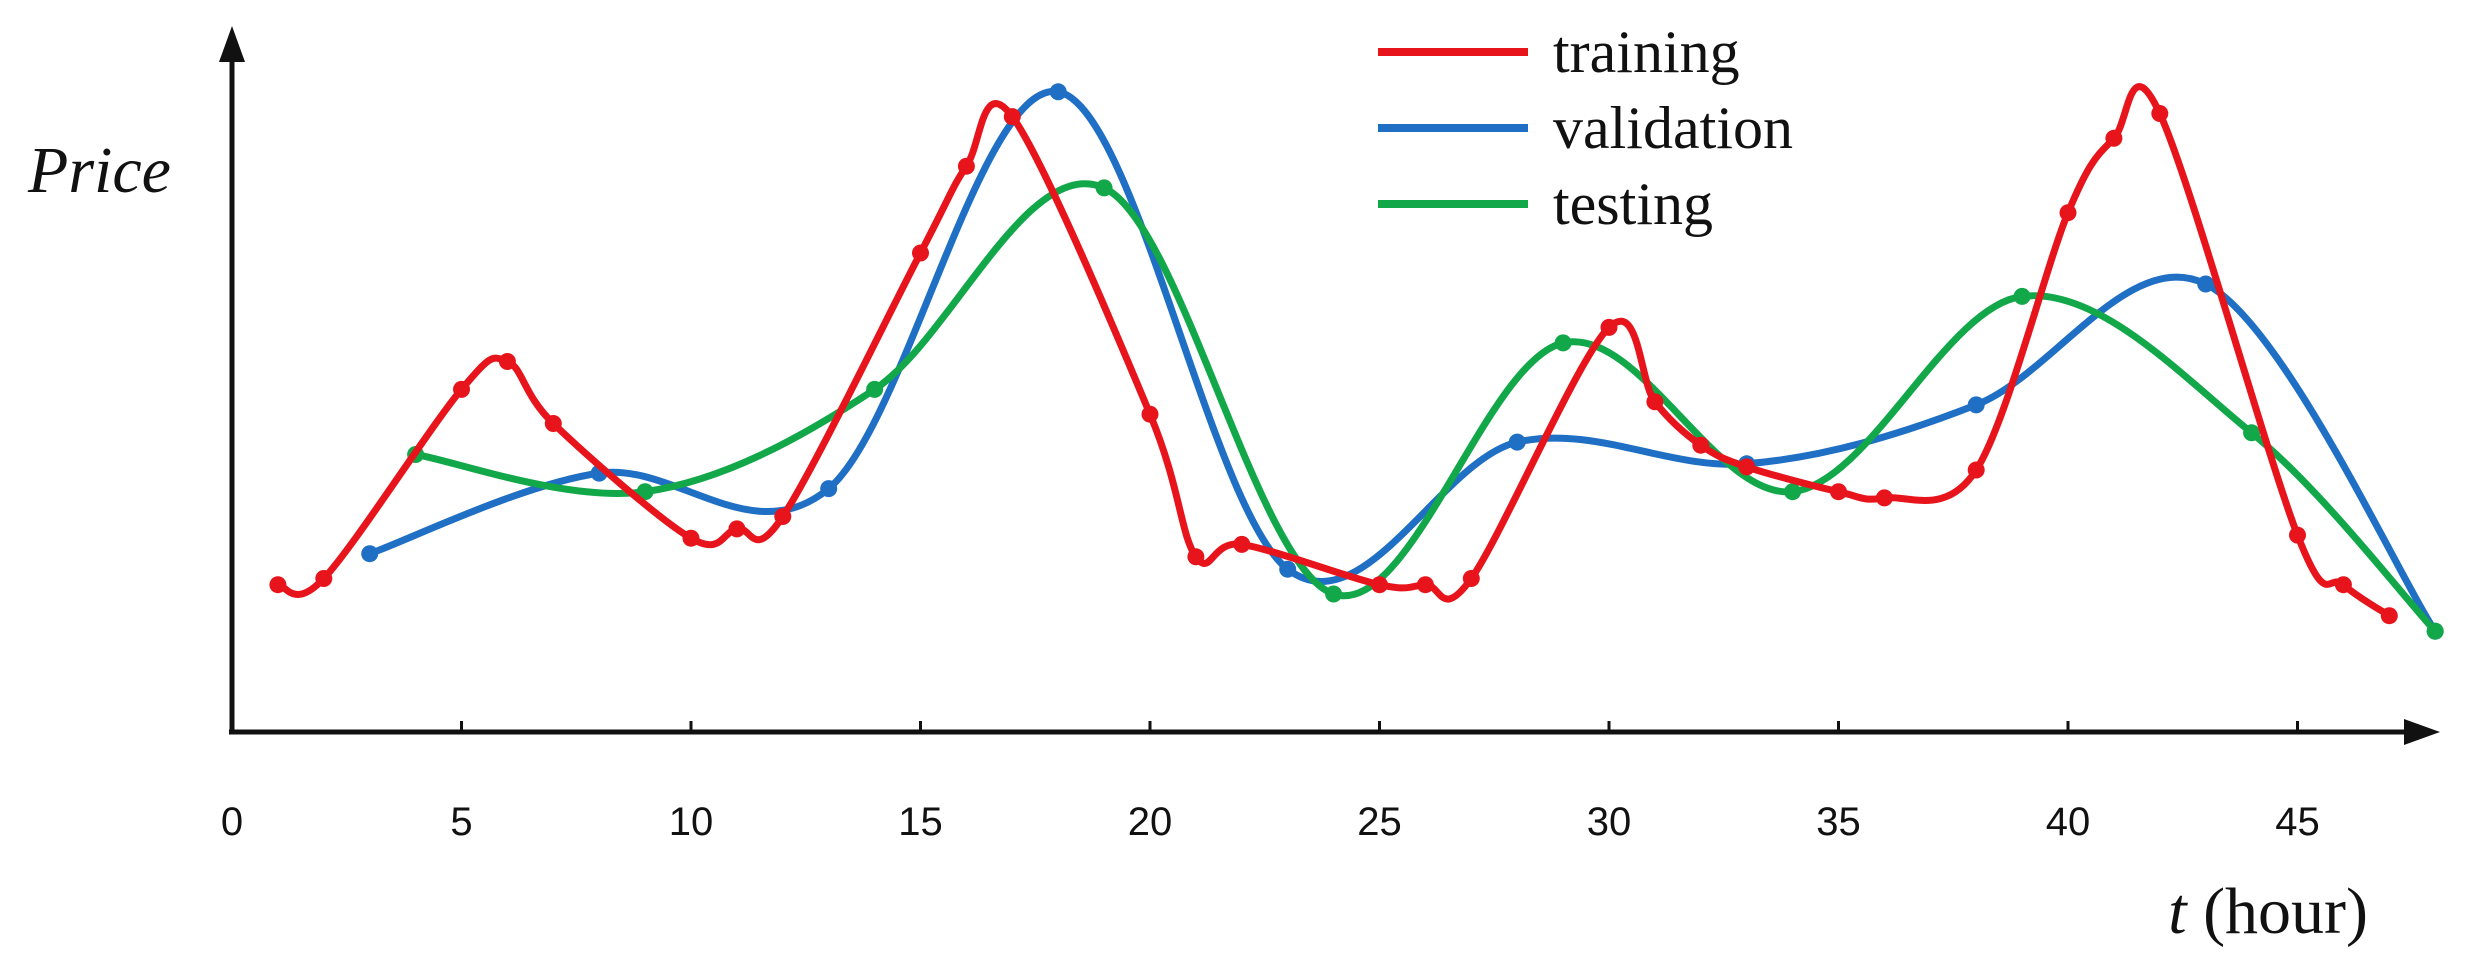 This screenshot has width=2468, height=970. I want to click on x-tick-label: 45, so click(2297, 822).